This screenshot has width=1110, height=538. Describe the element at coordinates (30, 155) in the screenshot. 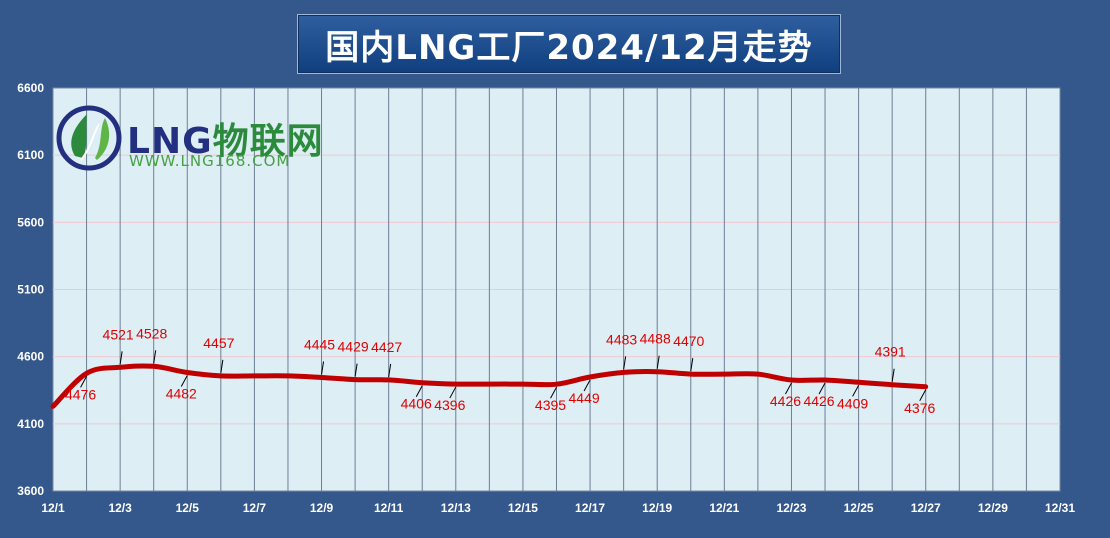

I see `y-tick-label: 6100` at that location.